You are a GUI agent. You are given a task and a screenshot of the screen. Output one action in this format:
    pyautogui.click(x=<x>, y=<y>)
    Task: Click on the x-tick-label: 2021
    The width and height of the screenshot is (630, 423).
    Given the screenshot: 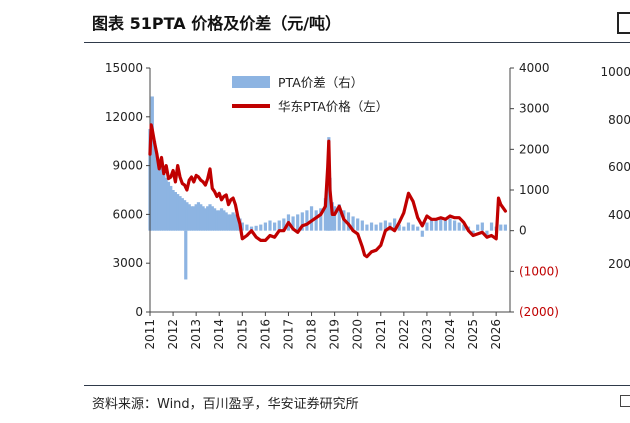 What is the action you would take?
    pyautogui.click(x=381, y=334)
    